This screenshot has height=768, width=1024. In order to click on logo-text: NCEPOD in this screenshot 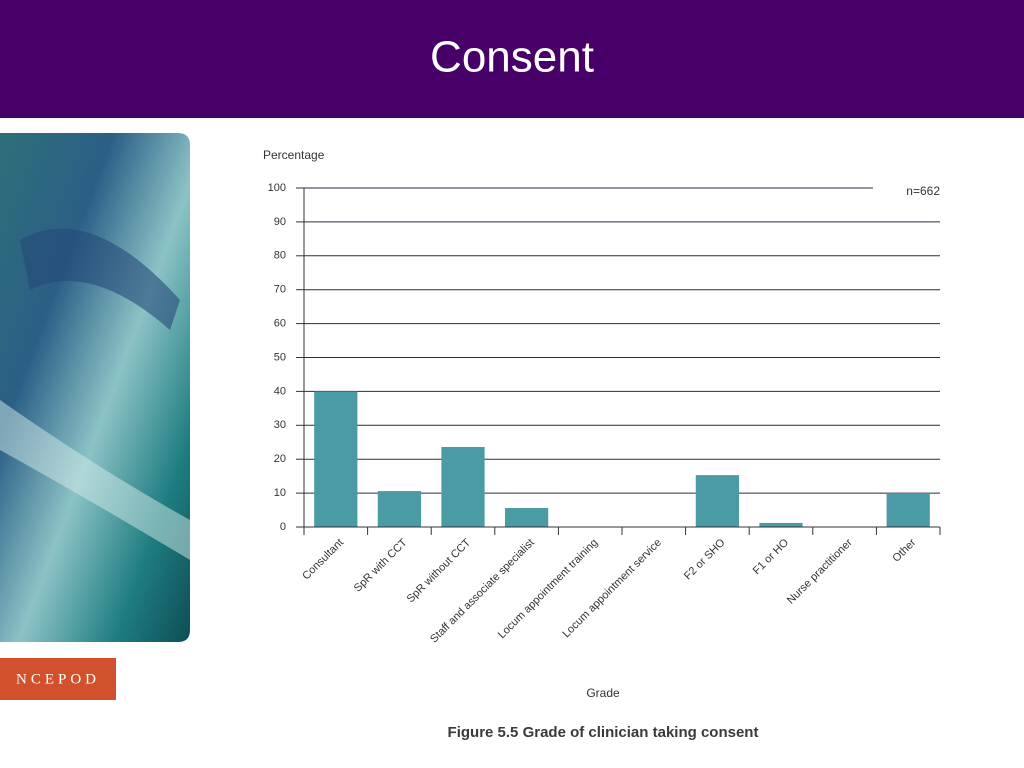, I will do `click(58, 679)`.